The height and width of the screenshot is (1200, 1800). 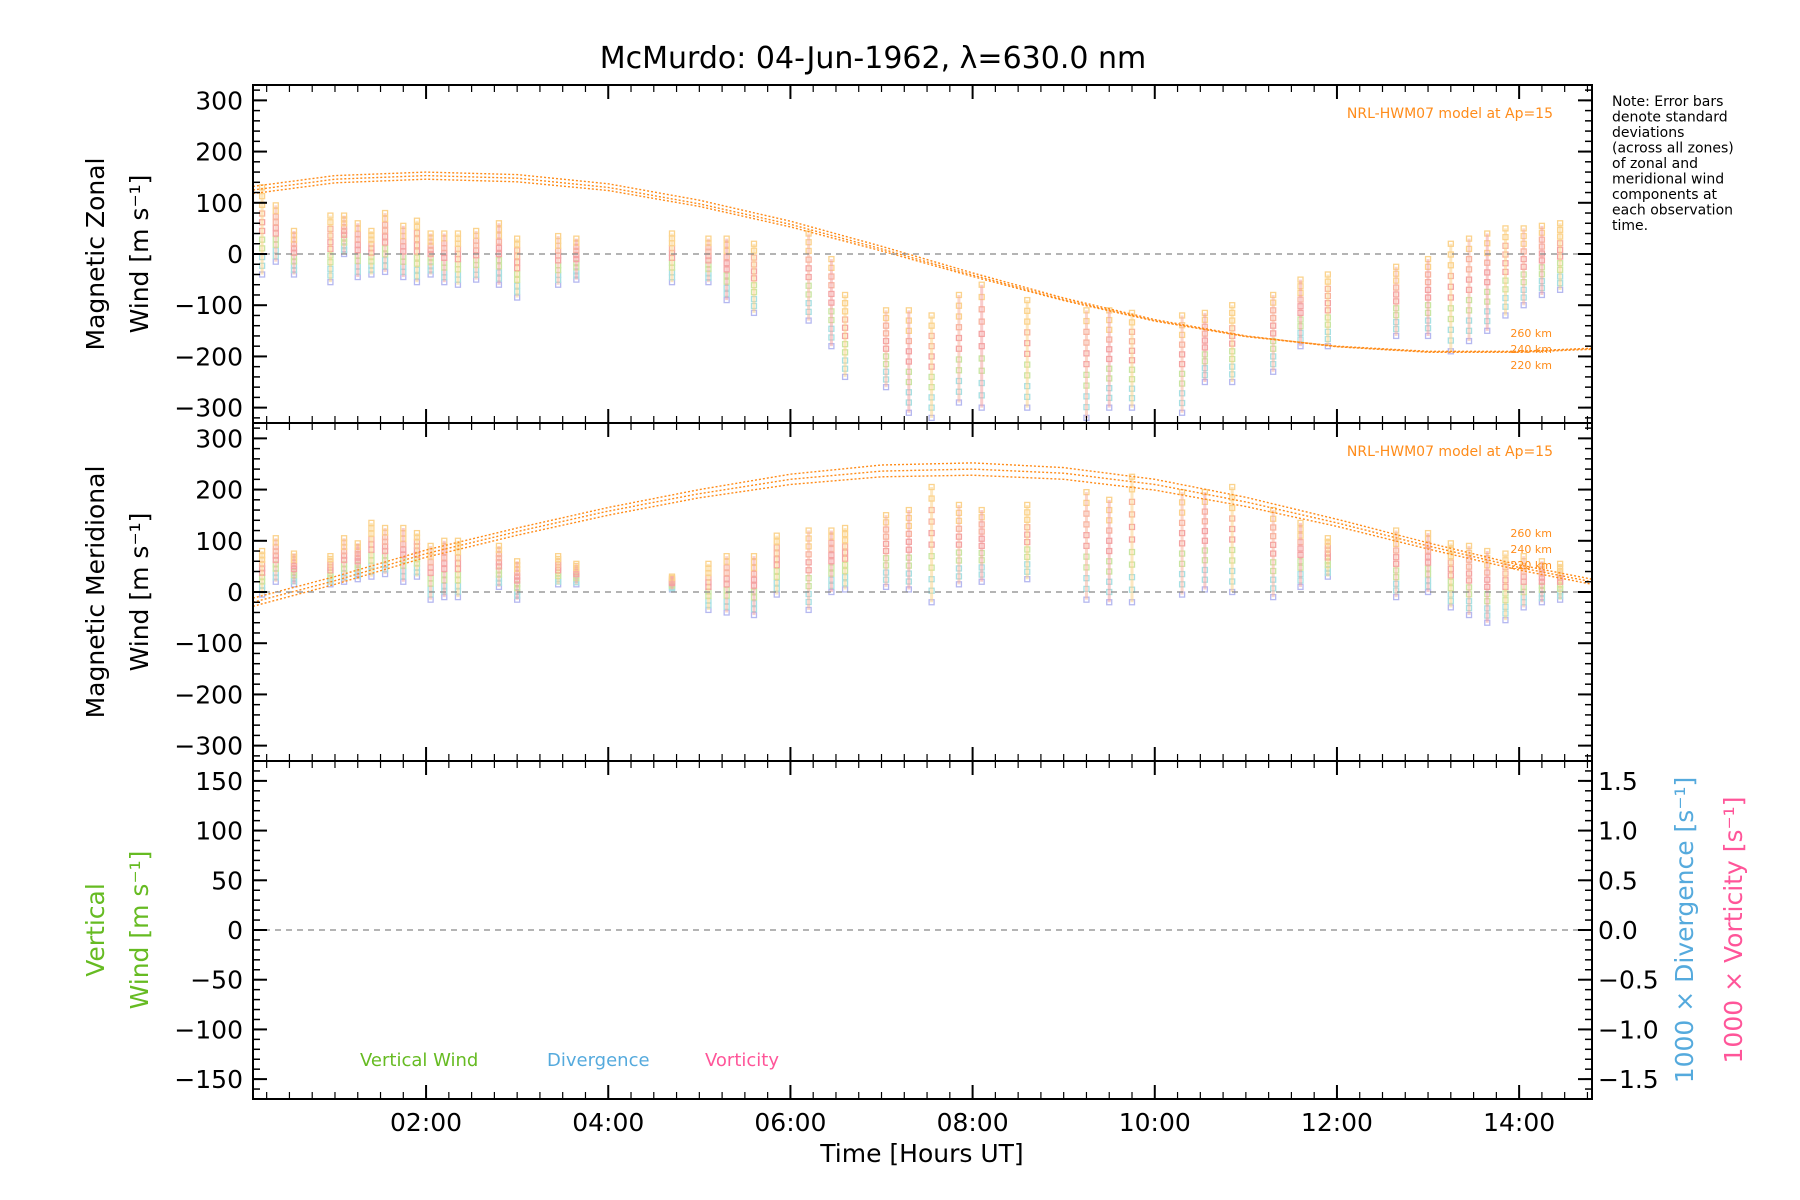 I want to click on right-tick-label: −0.5, so click(x=1628, y=980).